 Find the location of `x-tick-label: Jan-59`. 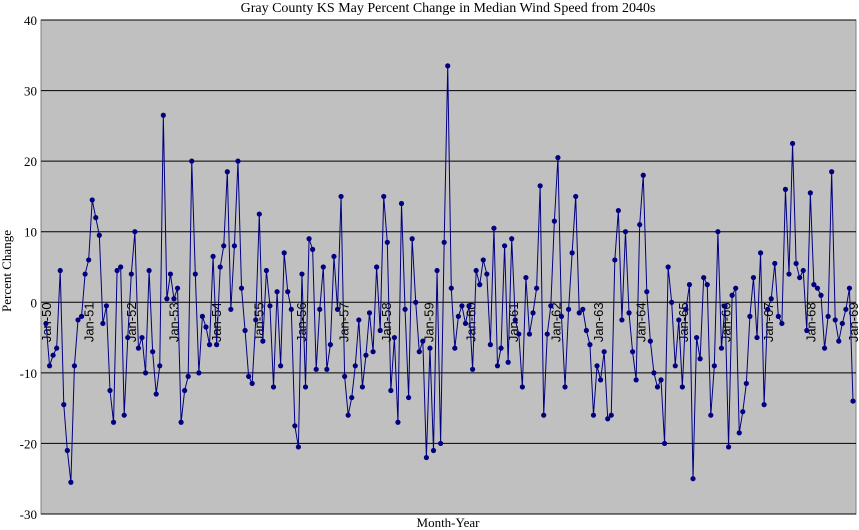

x-tick-label: Jan-59 is located at coordinates (428, 322).